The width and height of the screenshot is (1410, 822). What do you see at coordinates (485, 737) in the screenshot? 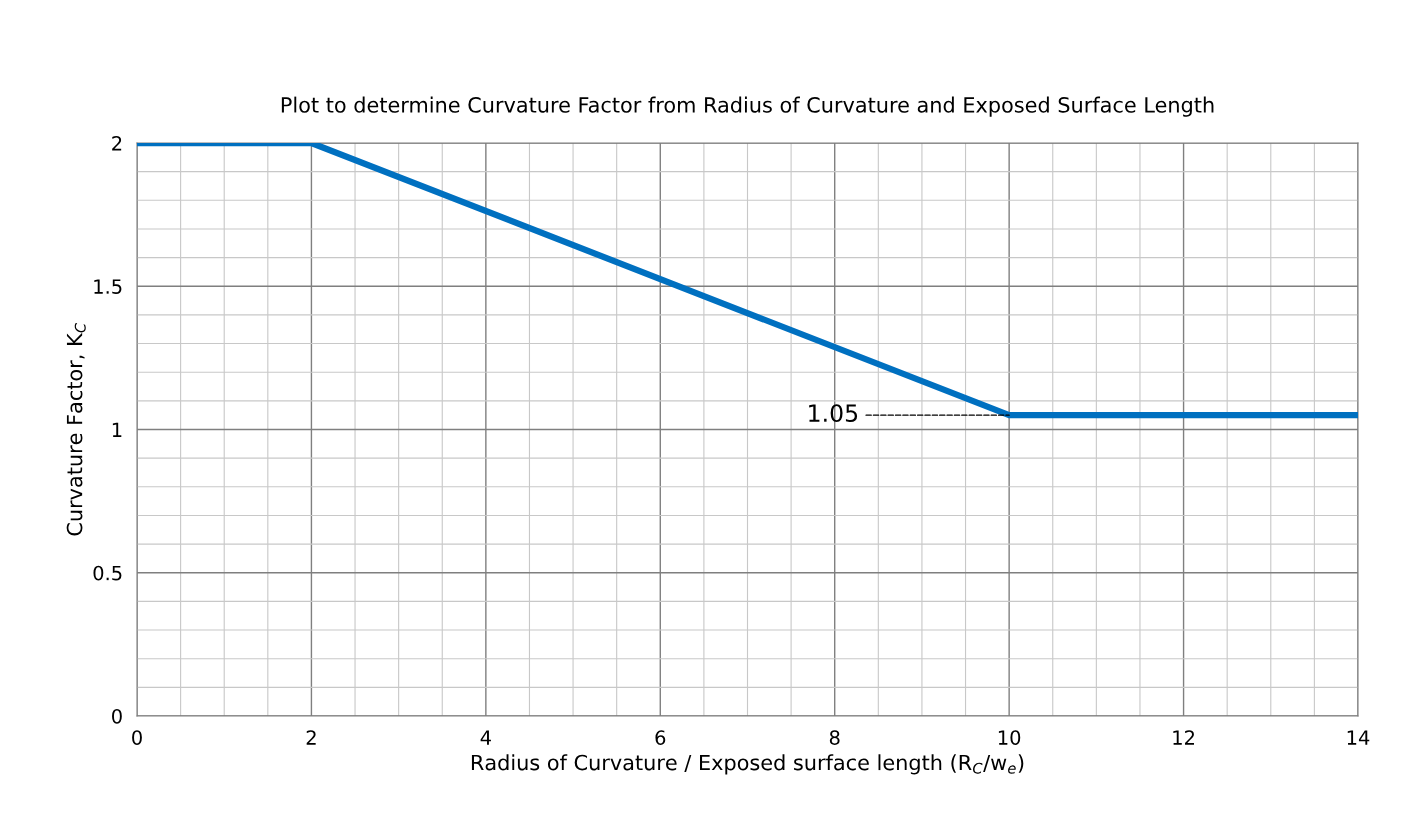
I see `x-tick-label: 4` at bounding box center [485, 737].